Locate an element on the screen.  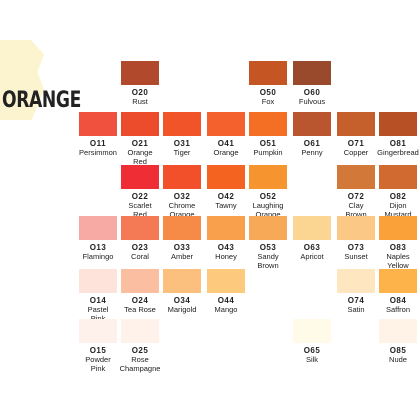
color-swatch-o41: O41 Orange is located at coordinates (226, 134).